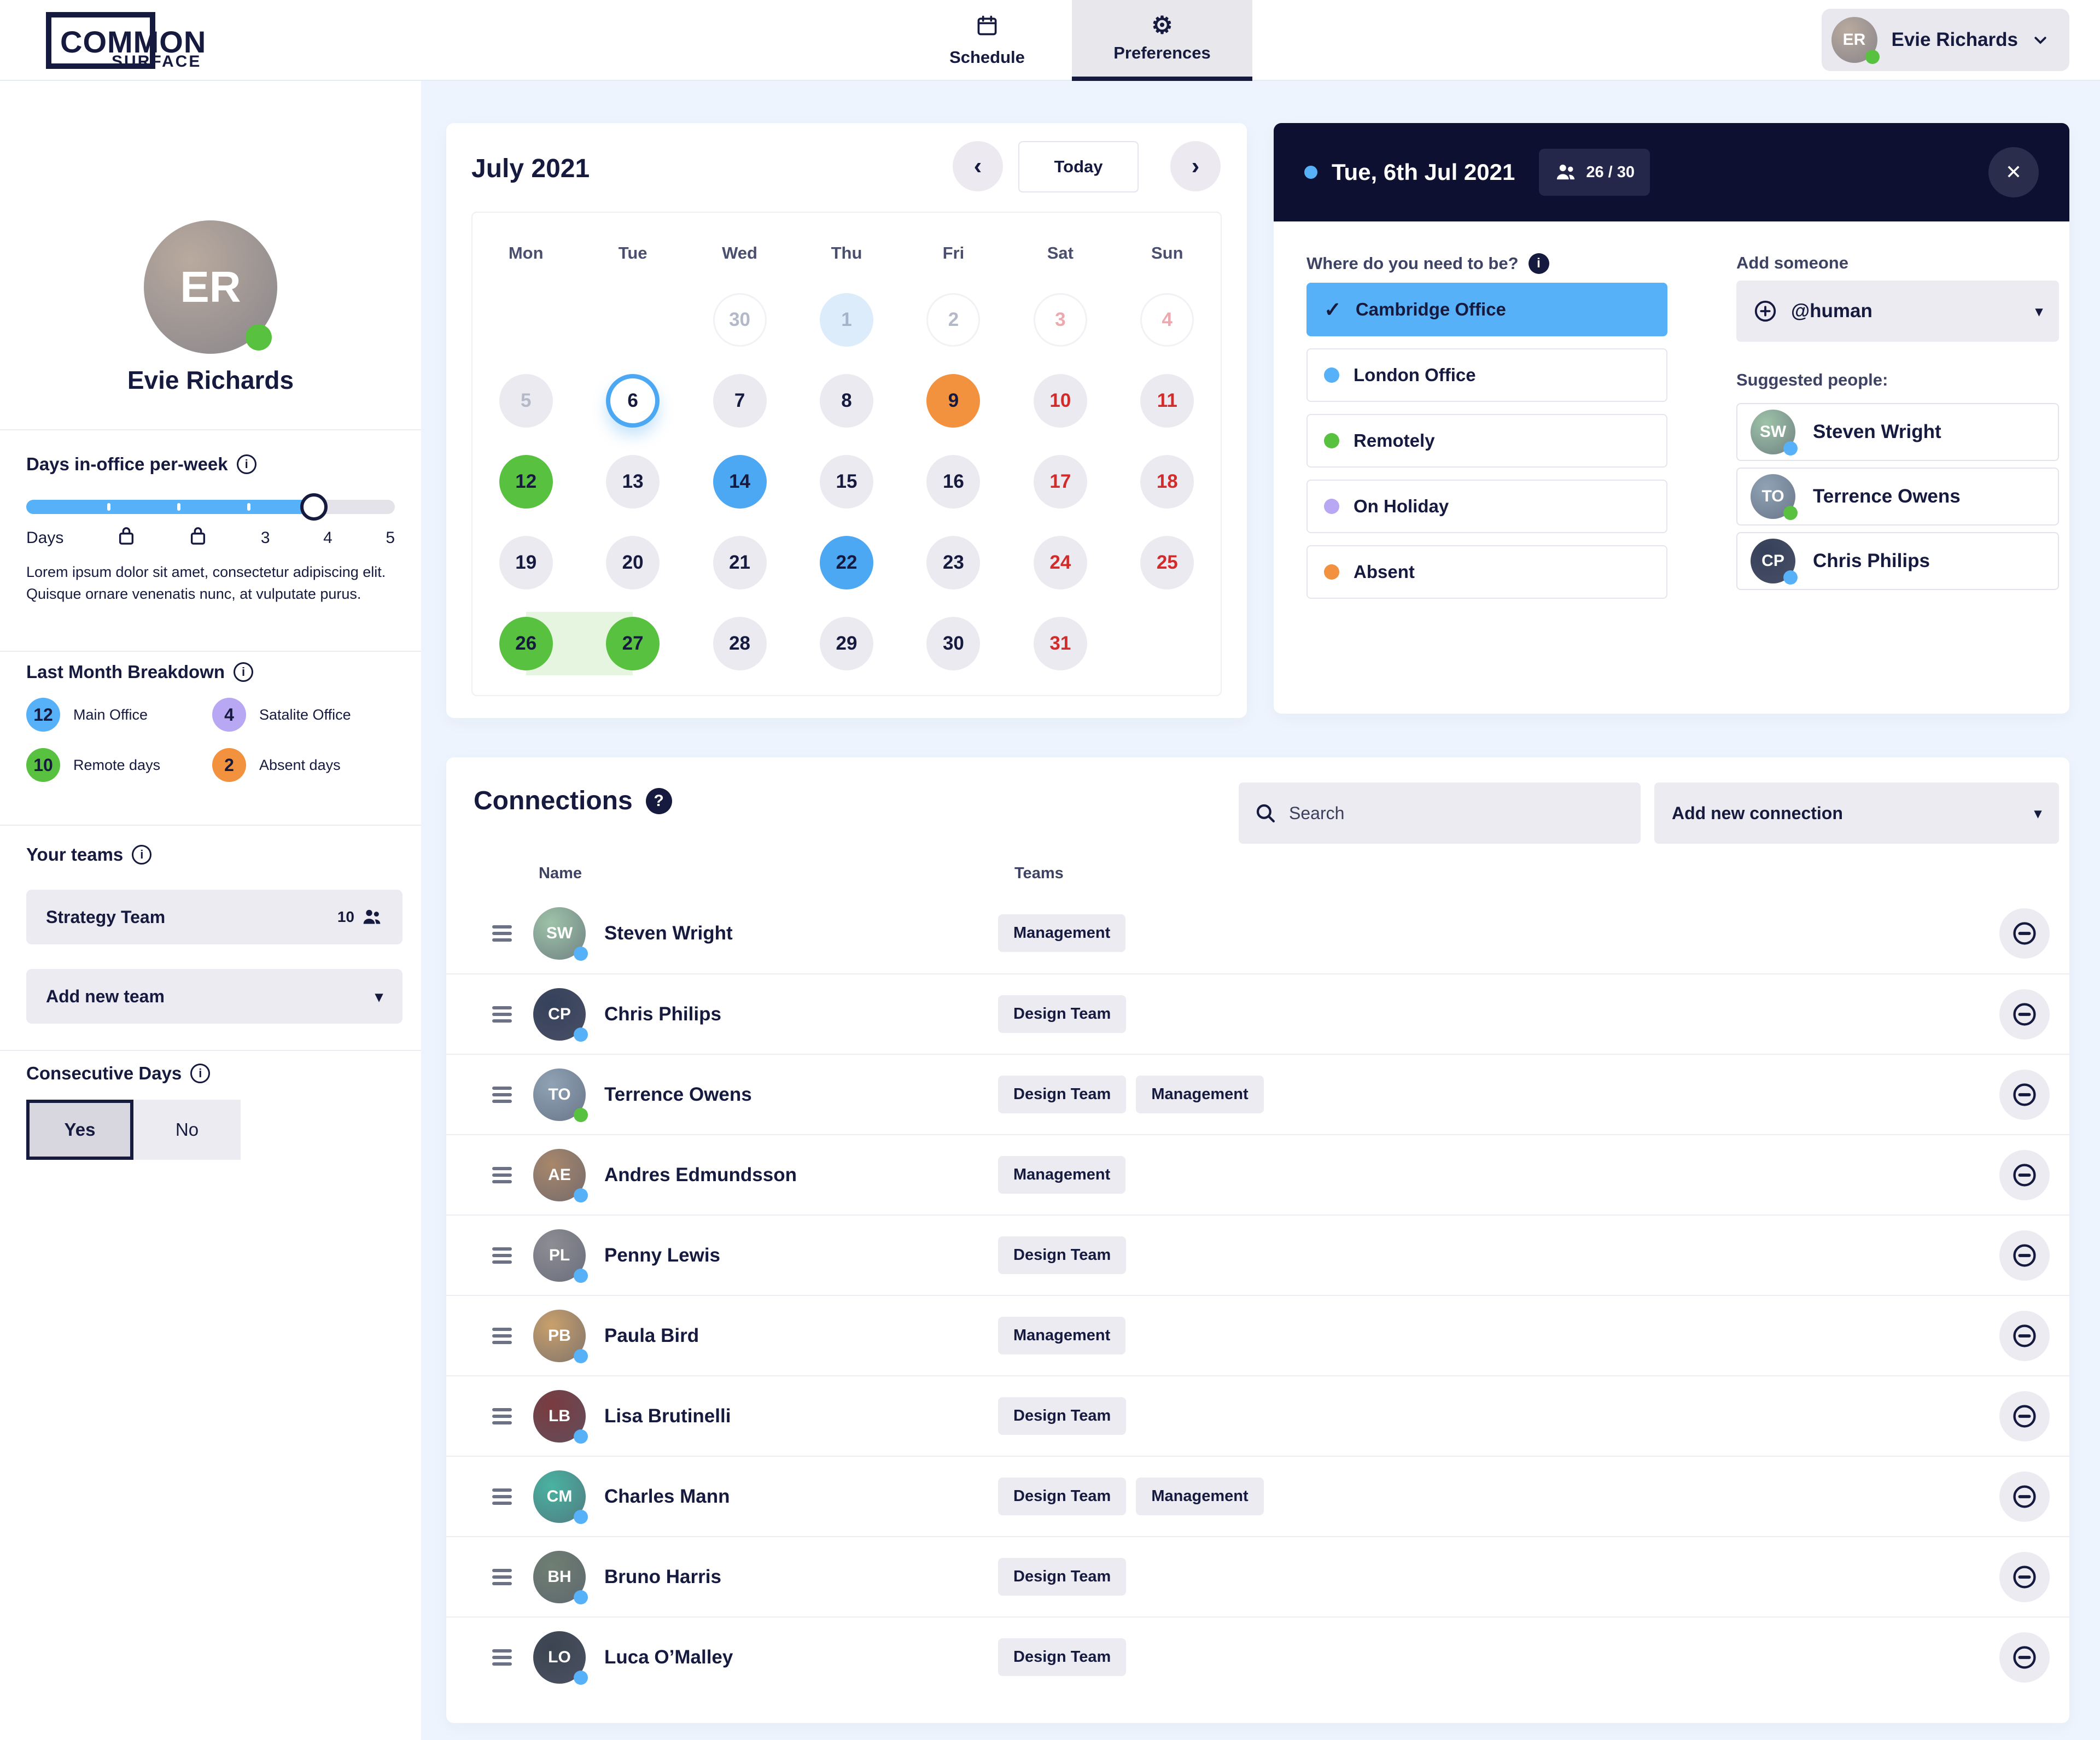 This screenshot has width=2100, height=1740. I want to click on calendar-prev-button: ‹, so click(978, 166).